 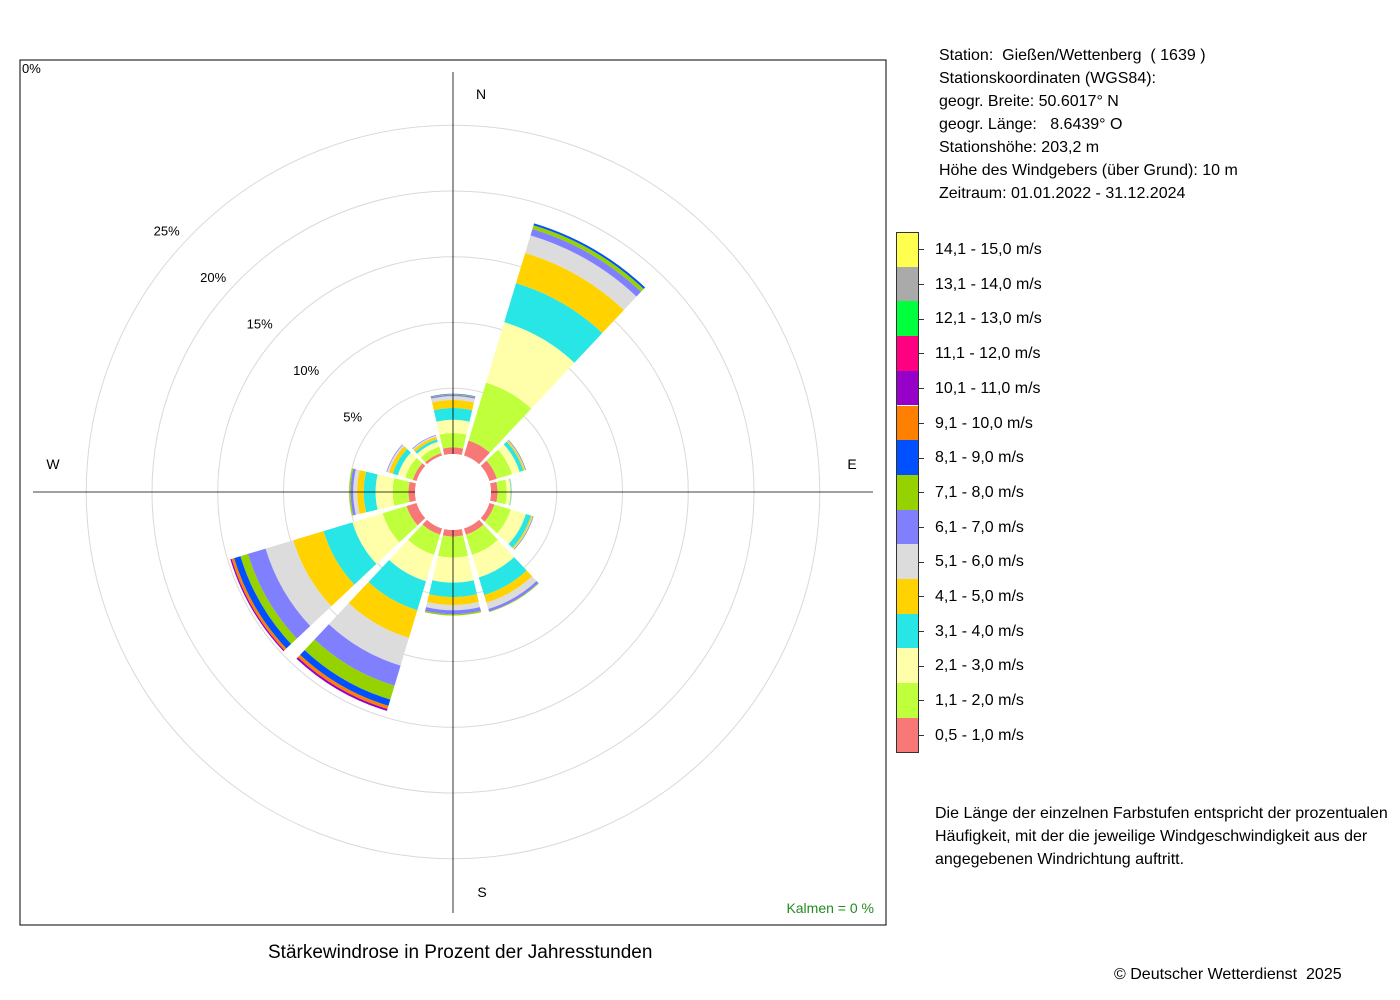 What do you see at coordinates (996, 492) in the screenshot?
I see `legend-item: 7,1 - 8,0 m/s` at bounding box center [996, 492].